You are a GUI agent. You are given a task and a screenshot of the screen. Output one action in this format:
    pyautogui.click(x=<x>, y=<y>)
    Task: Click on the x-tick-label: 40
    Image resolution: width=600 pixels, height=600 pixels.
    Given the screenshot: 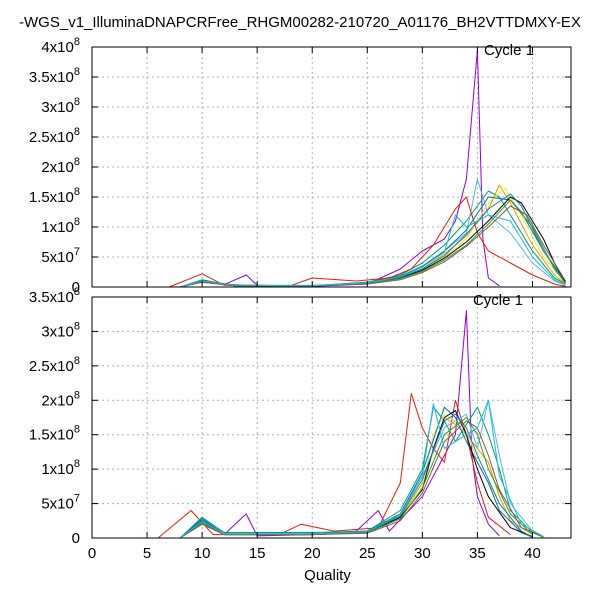 What is the action you would take?
    pyautogui.click(x=532, y=553)
    